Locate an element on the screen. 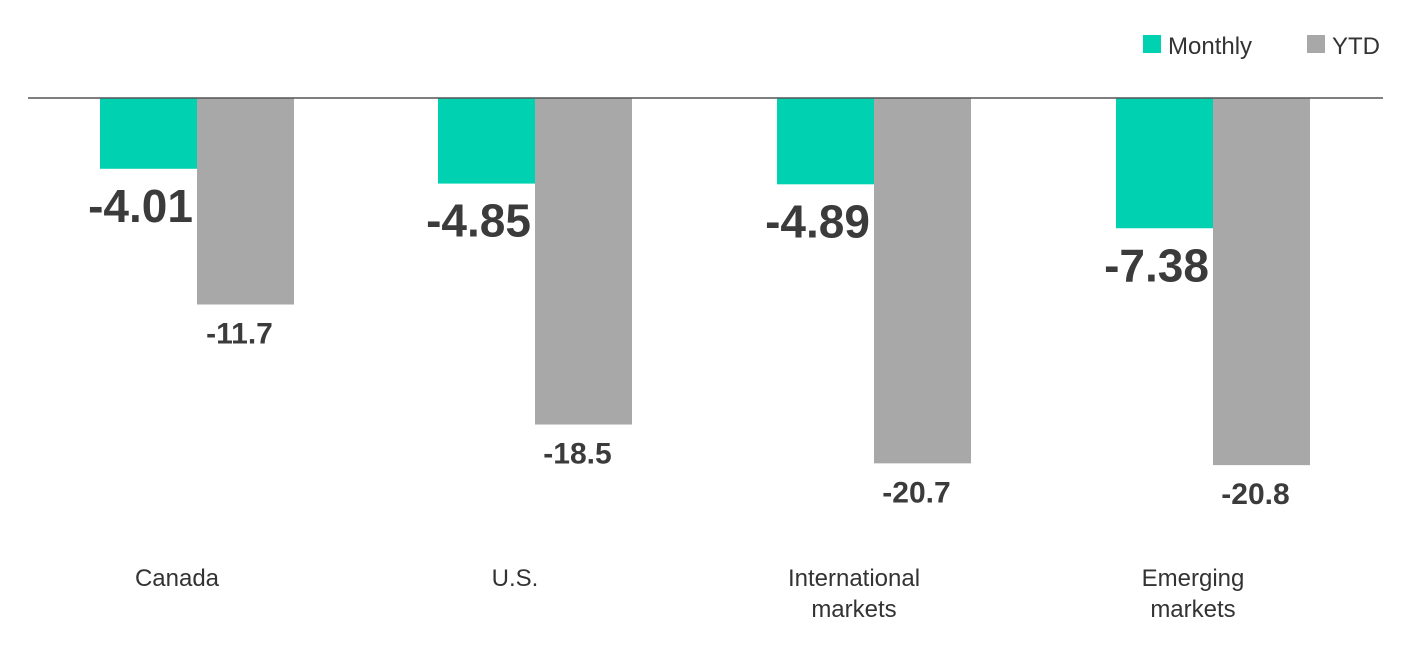 Image resolution: width=1410 pixels, height=665 pixels. label-ytd-3: -20.8 is located at coordinates (1255, 494).